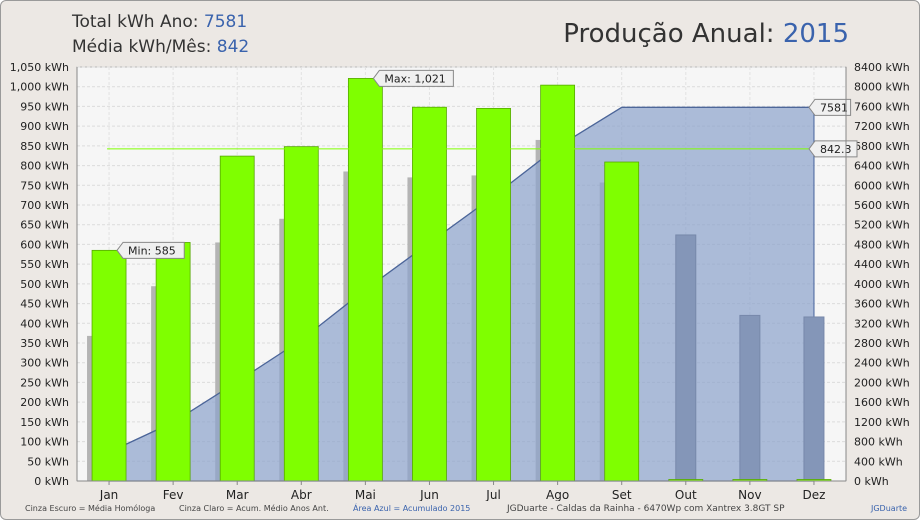 This screenshot has height=520, width=920. I want to click on y-right-tick-label: 5200 kWh, so click(882, 225).